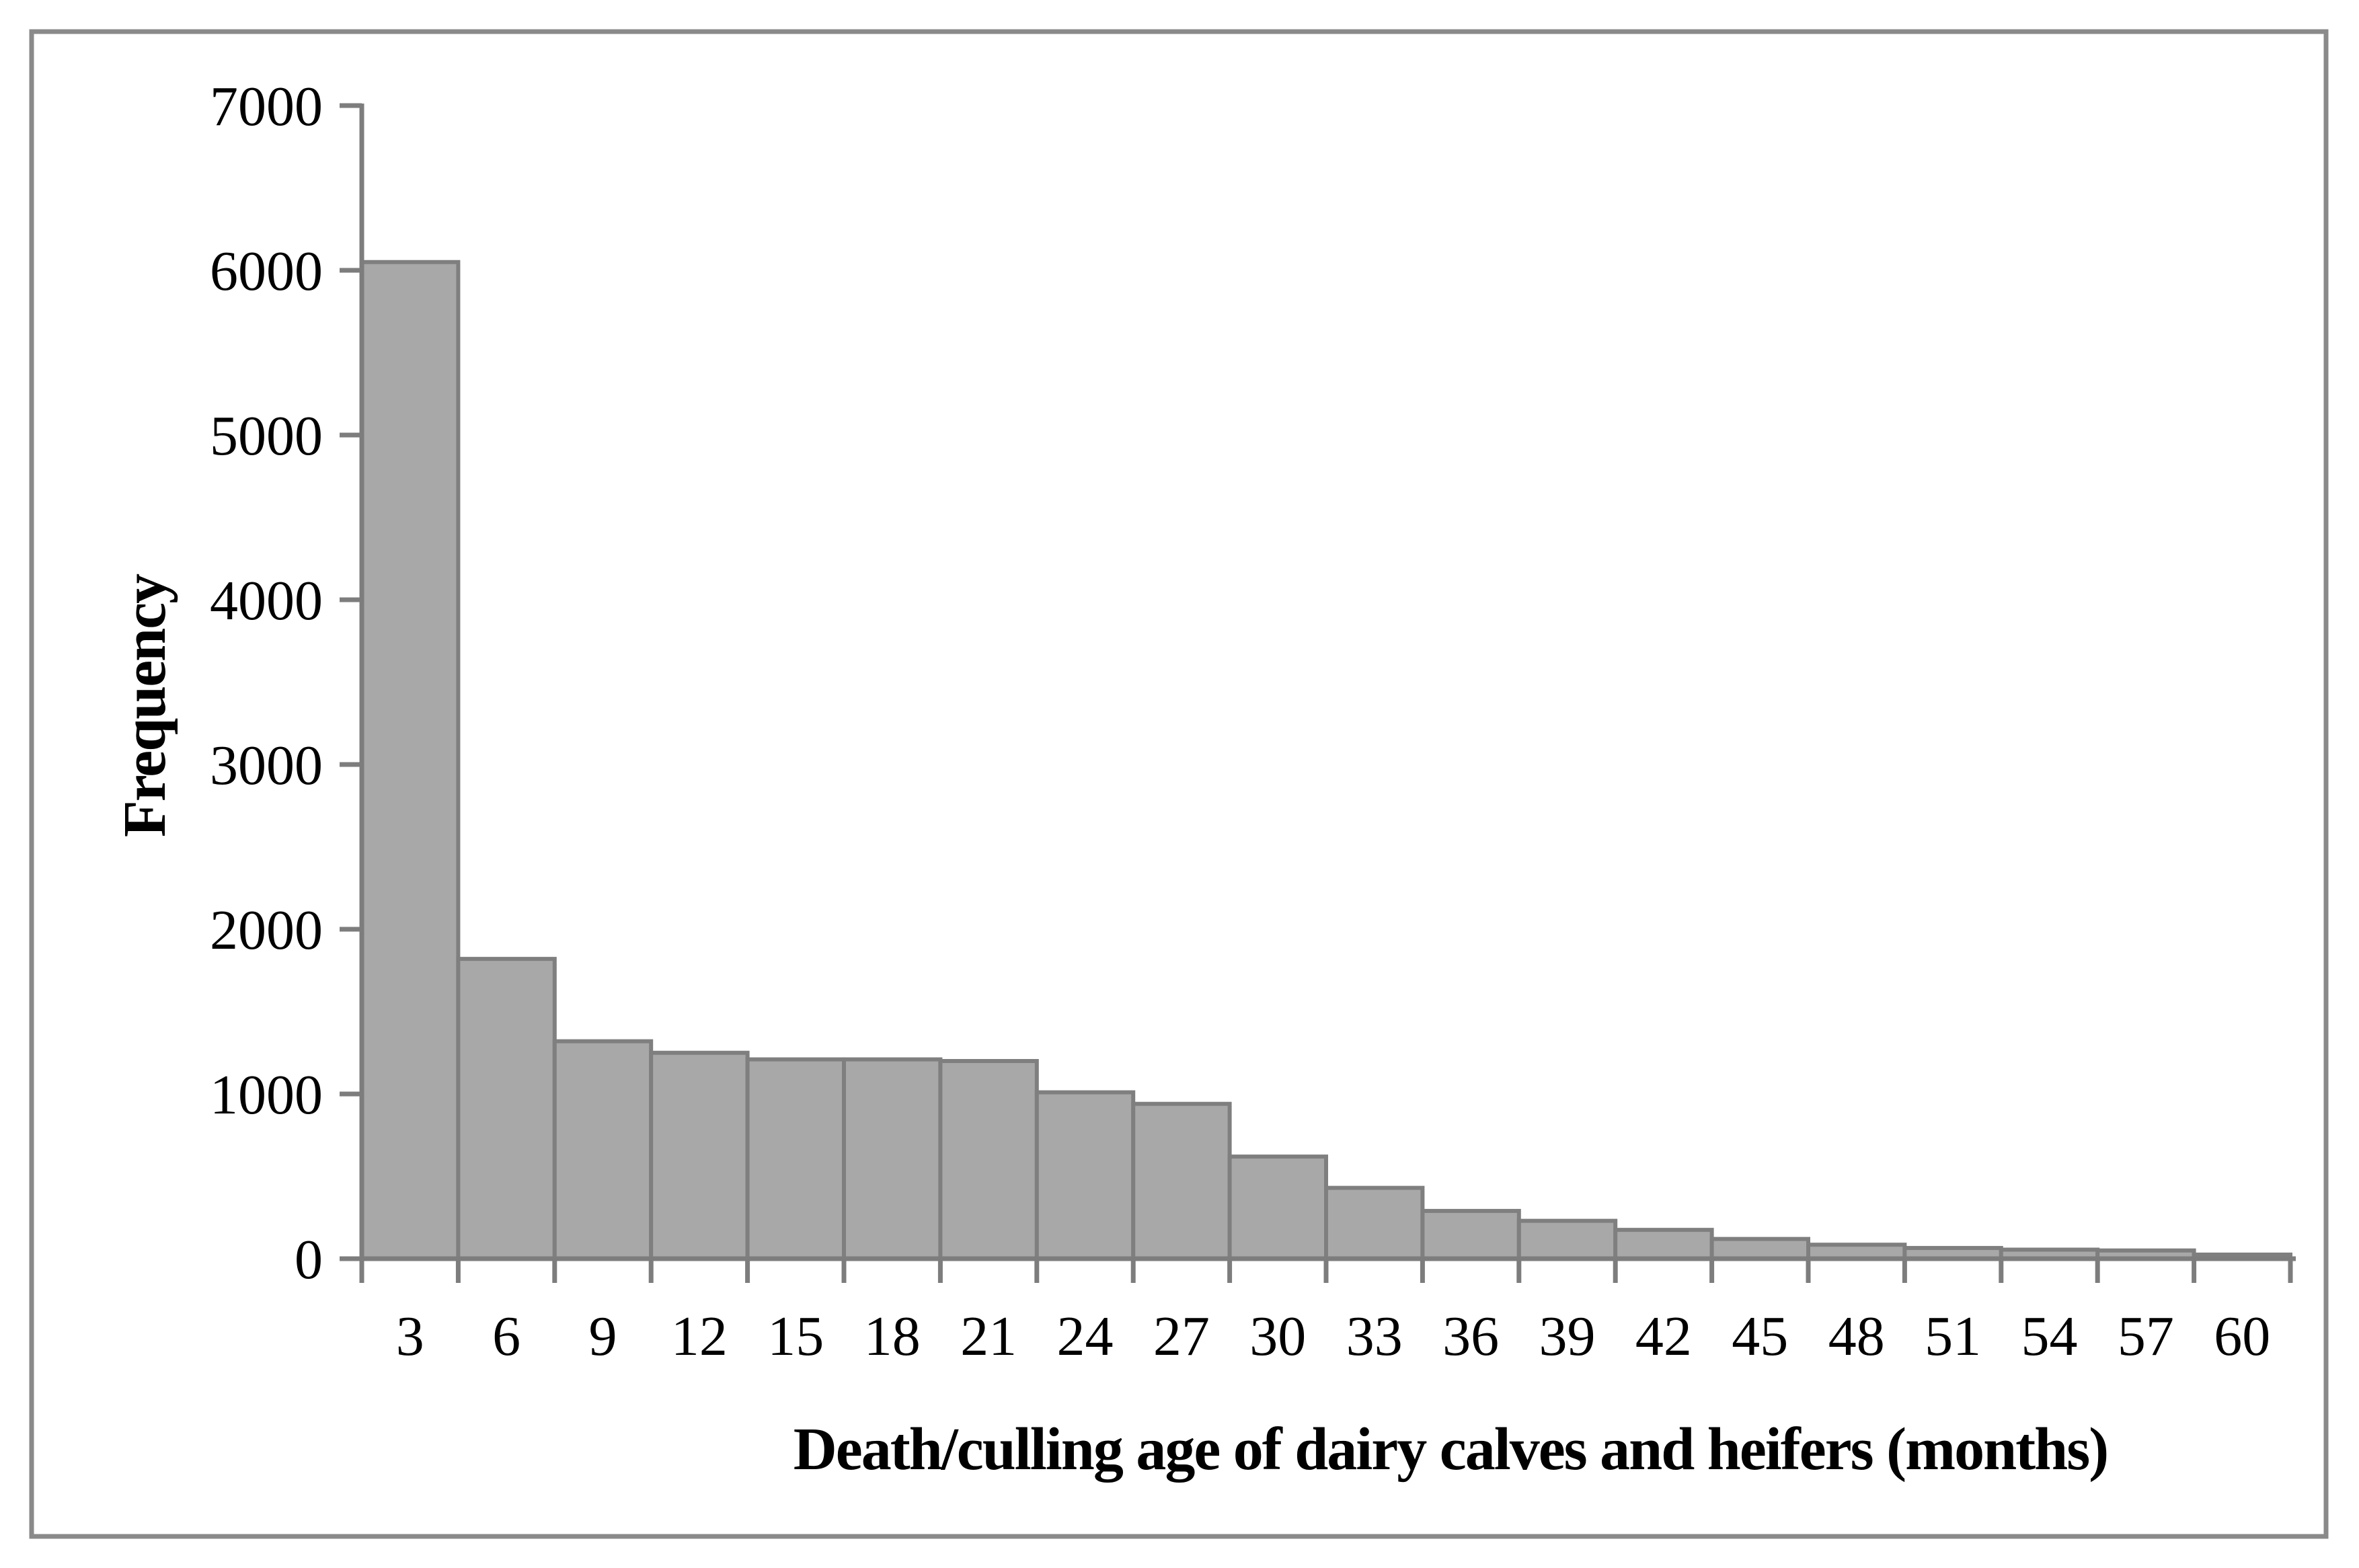 The image size is (2359, 1568). Describe the element at coordinates (1277, 1336) in the screenshot. I see `x-tick-label: 30` at that location.